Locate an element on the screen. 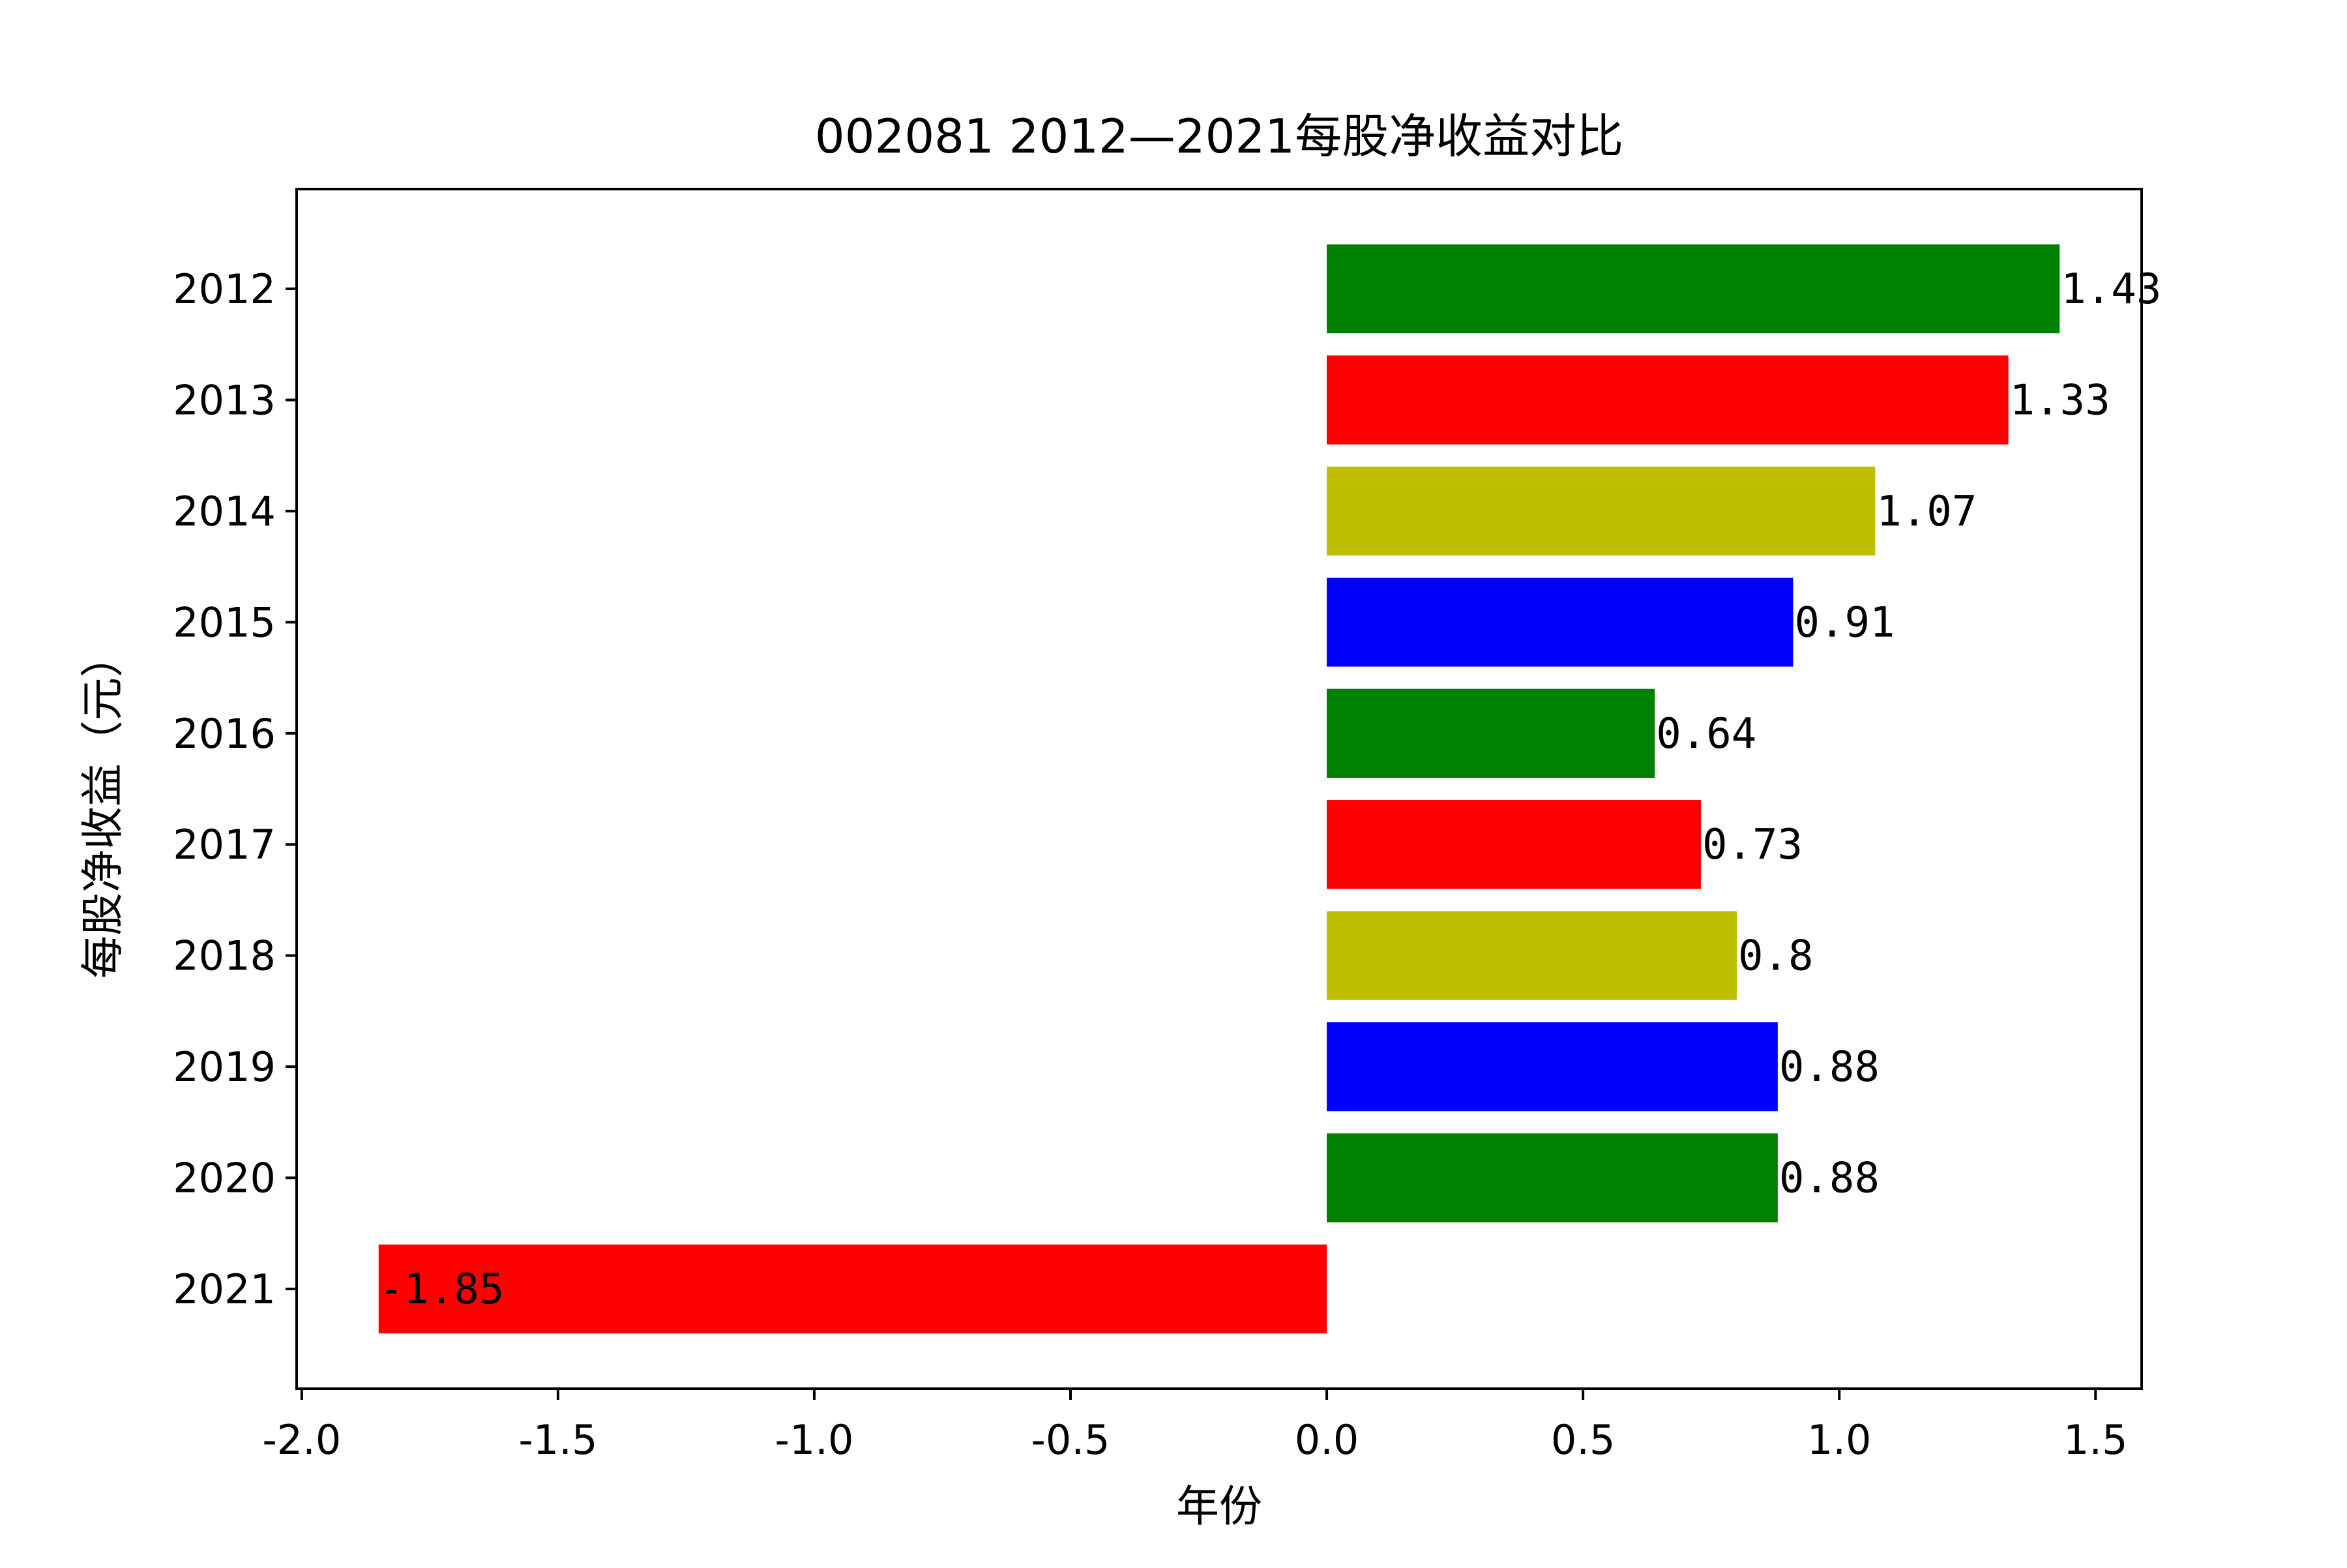 This screenshot has width=2347, height=1568. y-tick-label-2012: 2012 is located at coordinates (225, 289).